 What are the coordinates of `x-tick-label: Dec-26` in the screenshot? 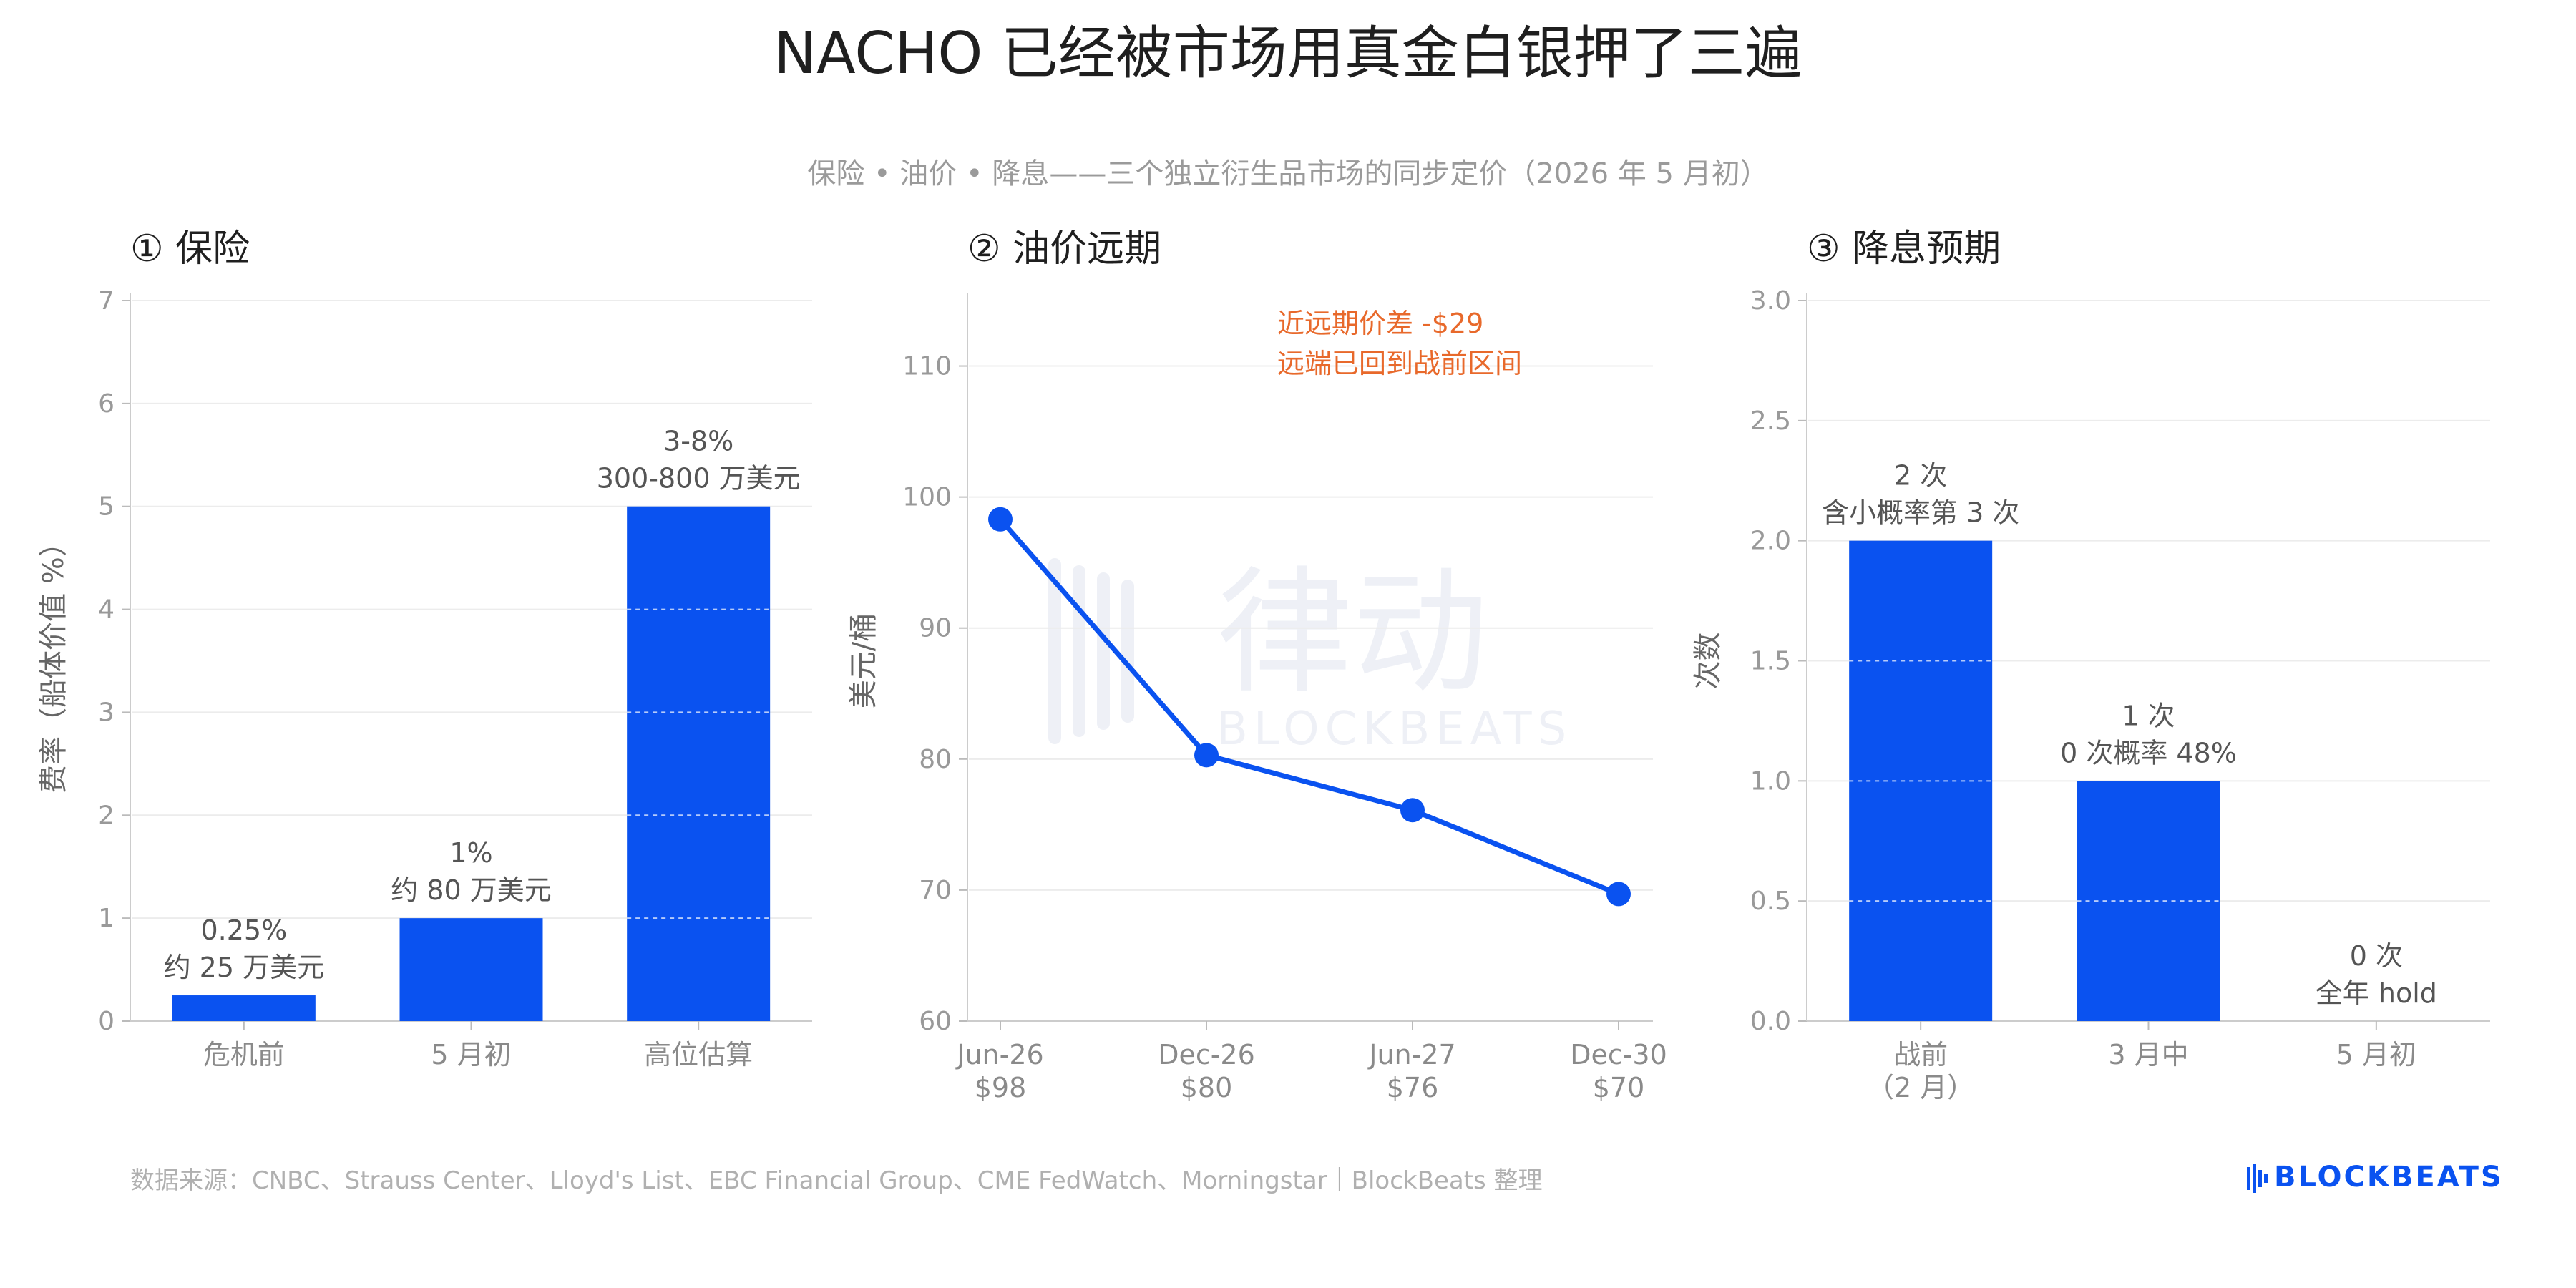 It's located at (1206, 1054).